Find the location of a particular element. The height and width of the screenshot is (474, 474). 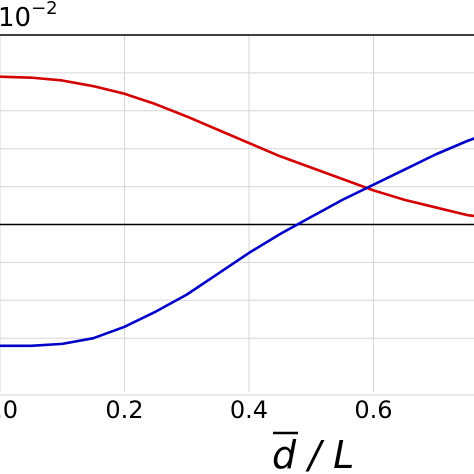

x-axis-label-rest: / L is located at coordinates (325, 453).